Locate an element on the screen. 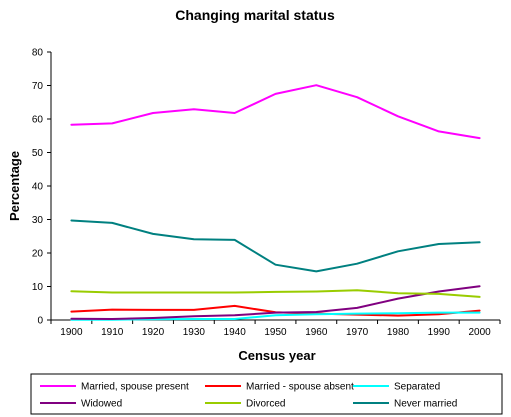 This screenshot has height=417, width=511. x-tick-label: 1990 is located at coordinates (439, 332).